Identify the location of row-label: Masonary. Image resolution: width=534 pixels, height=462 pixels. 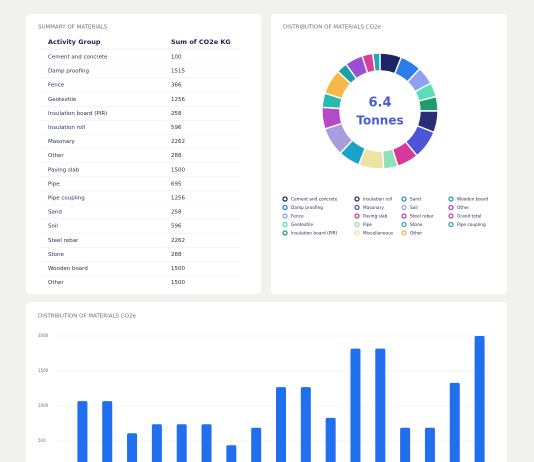
(61, 142).